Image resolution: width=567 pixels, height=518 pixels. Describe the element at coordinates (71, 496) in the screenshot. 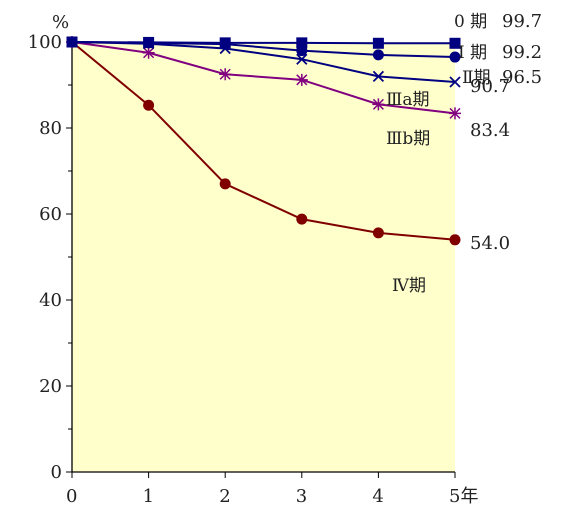

I see `x-tick-label: 0` at that location.